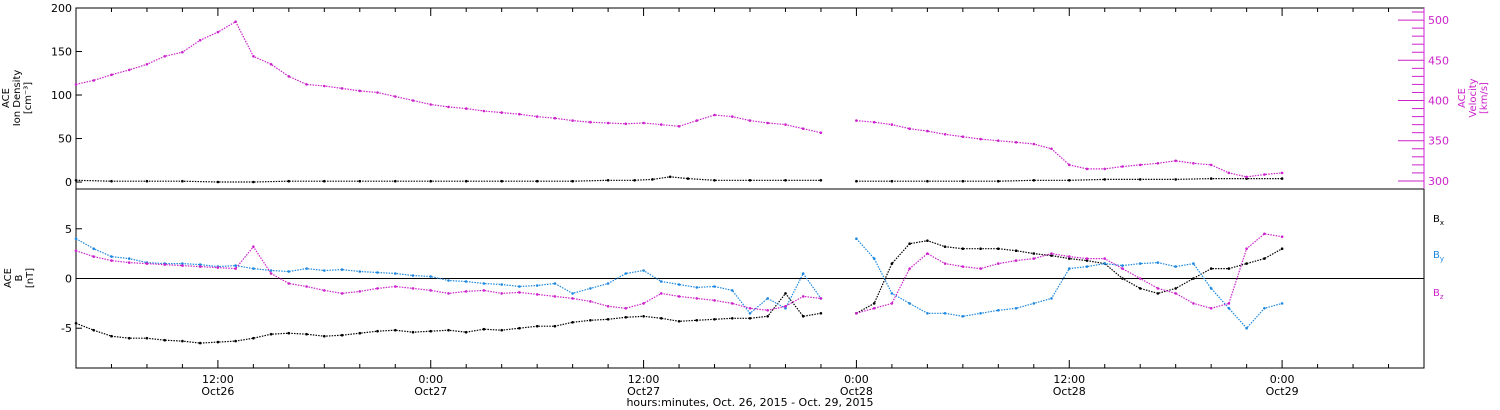  Describe the element at coordinates (1069, 379) in the screenshot. I see `x-tick-time: 12:00` at that location.